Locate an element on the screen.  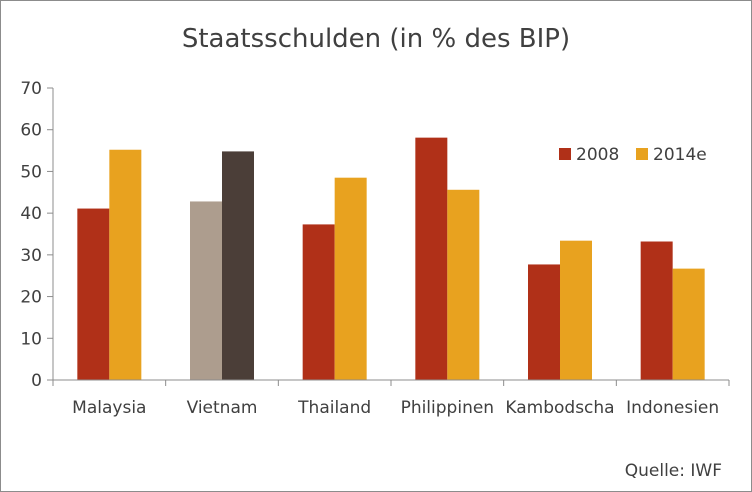
y-tick-label: 50 is located at coordinates (31, 172).